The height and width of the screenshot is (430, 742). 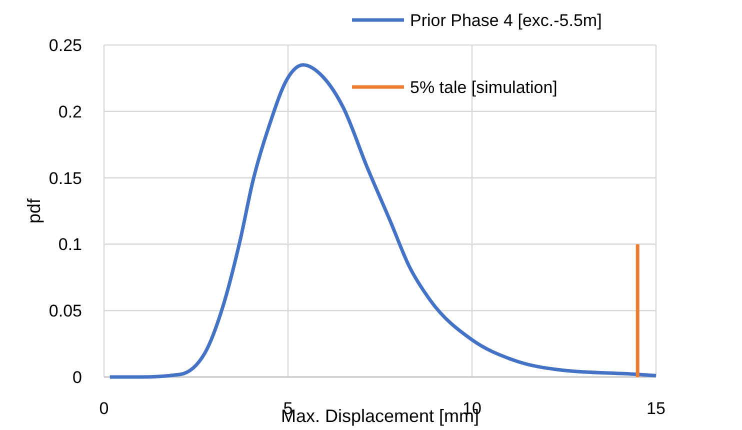 What do you see at coordinates (484, 87) in the screenshot?
I see `legend-label: 5% tale [simulation]` at bounding box center [484, 87].